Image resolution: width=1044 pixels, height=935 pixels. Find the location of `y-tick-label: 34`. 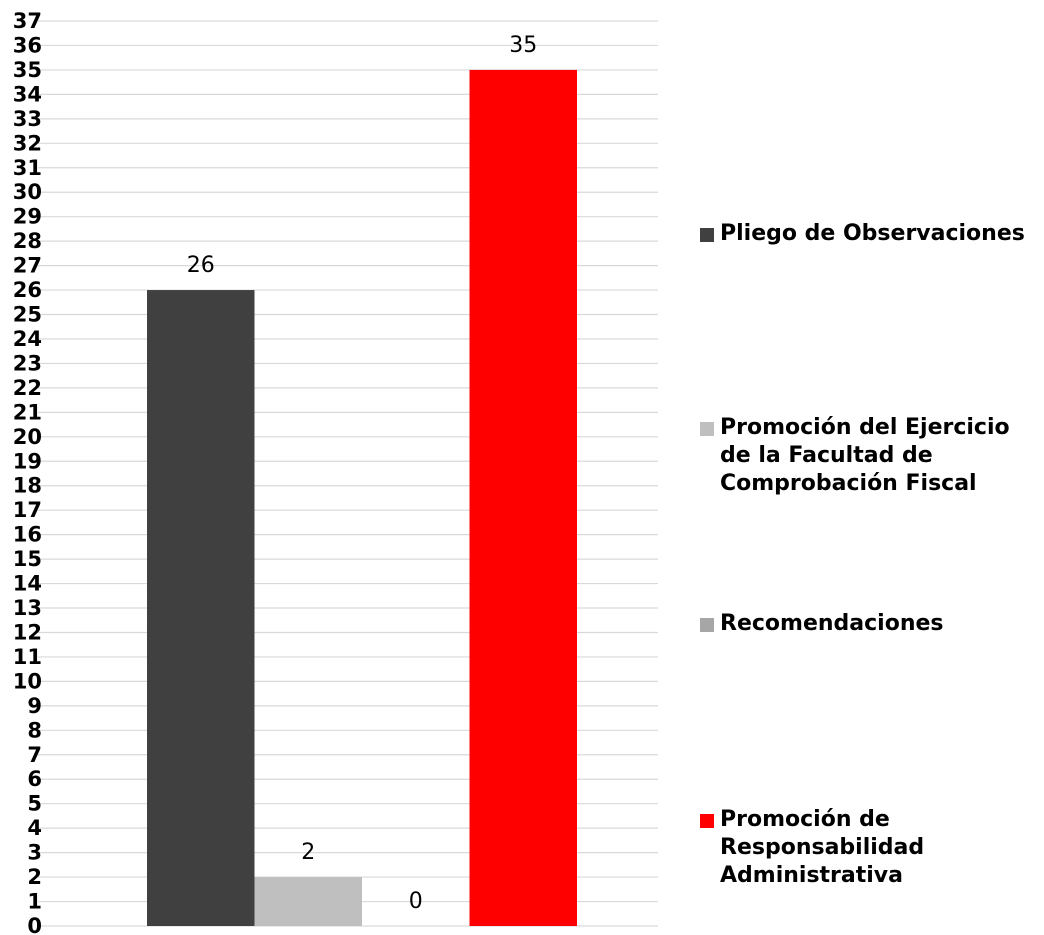

y-tick-label: 34 is located at coordinates (27, 94).